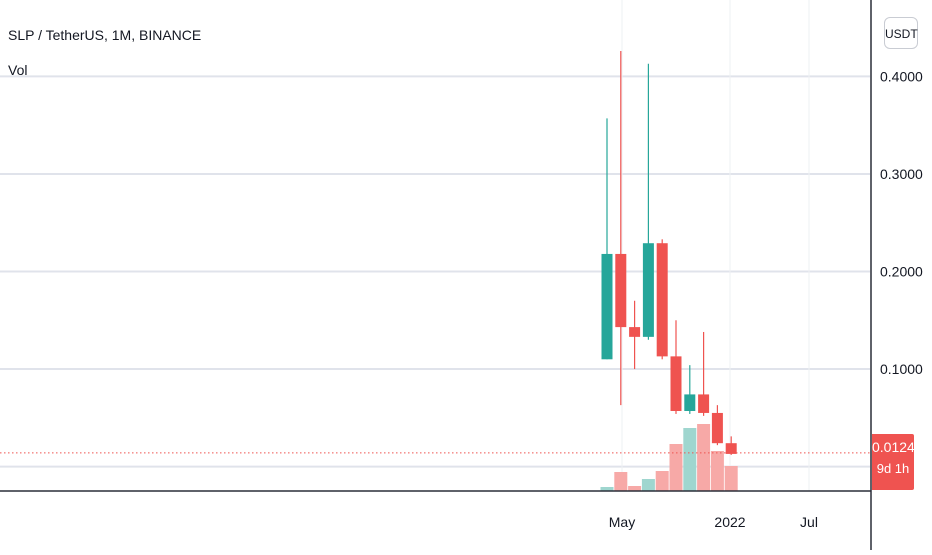 Image resolution: width=932 pixels, height=555 pixels. I want to click on x-tick-label: Jul, so click(809, 522).